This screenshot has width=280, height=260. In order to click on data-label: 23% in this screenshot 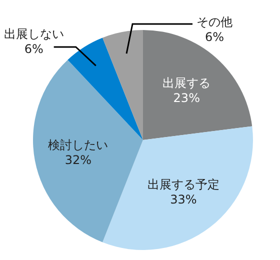, I will do `click(186, 97)`.